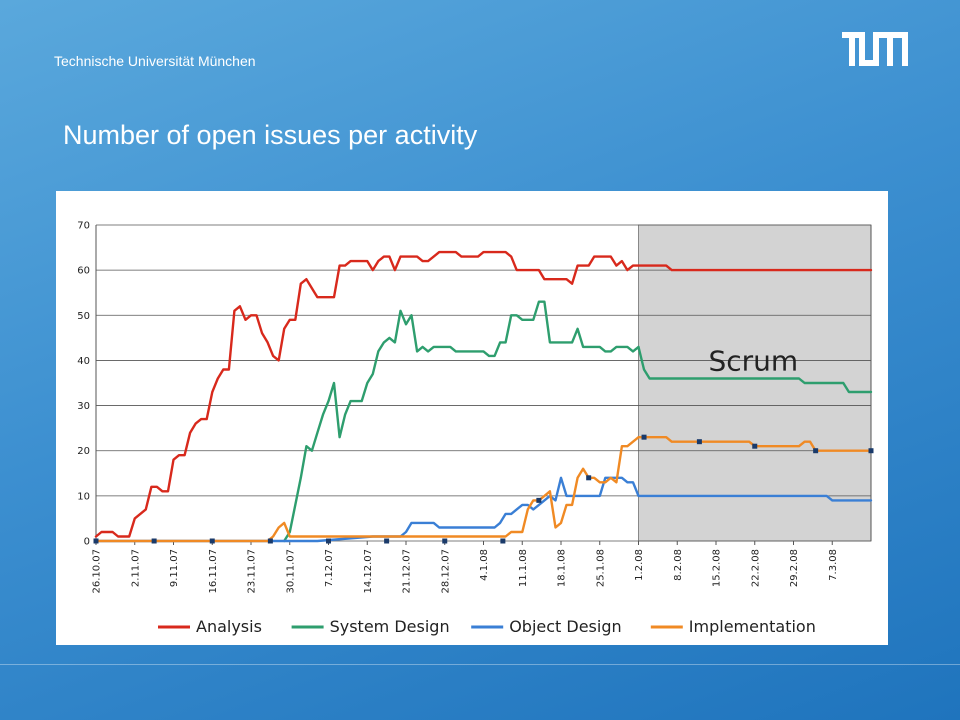 The height and width of the screenshot is (720, 960). Describe the element at coordinates (833, 565) in the screenshot. I see `x-tick-label: 7.3.08` at that location.